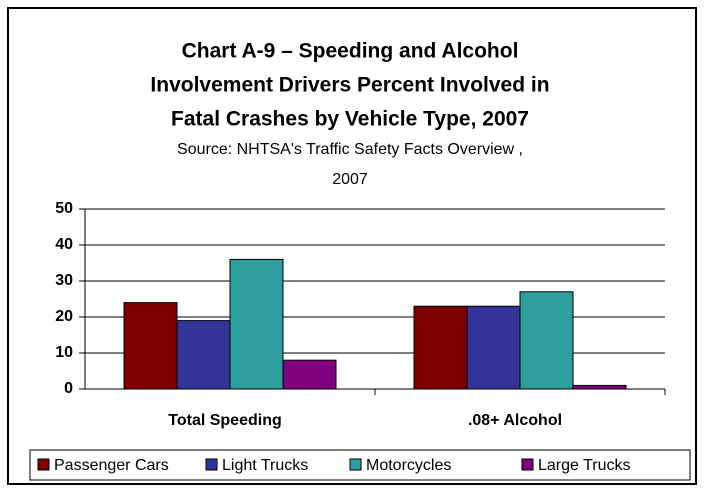 The width and height of the screenshot is (704, 492). Describe the element at coordinates (350, 179) in the screenshot. I see `chart-subtitle: 2007` at that location.